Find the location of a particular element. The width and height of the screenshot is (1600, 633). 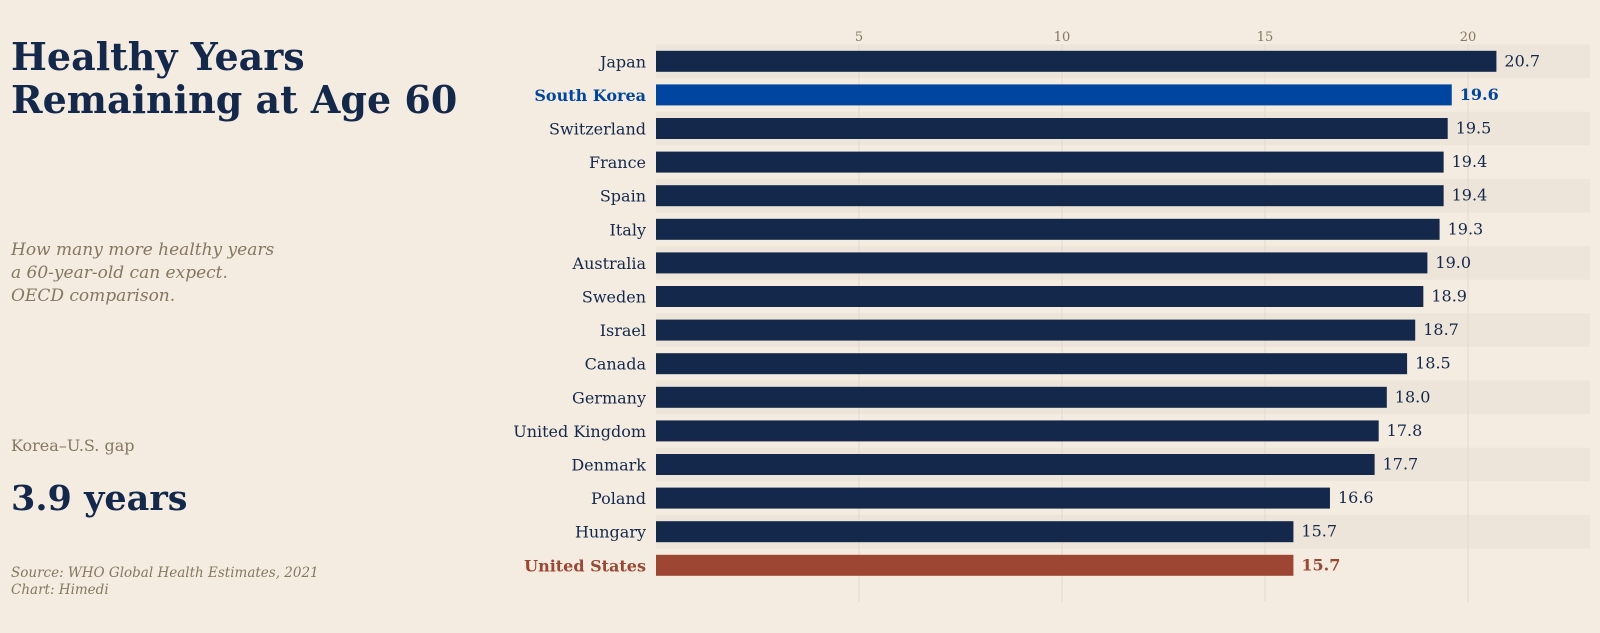

x-tick-label: 20 is located at coordinates (1468, 37).